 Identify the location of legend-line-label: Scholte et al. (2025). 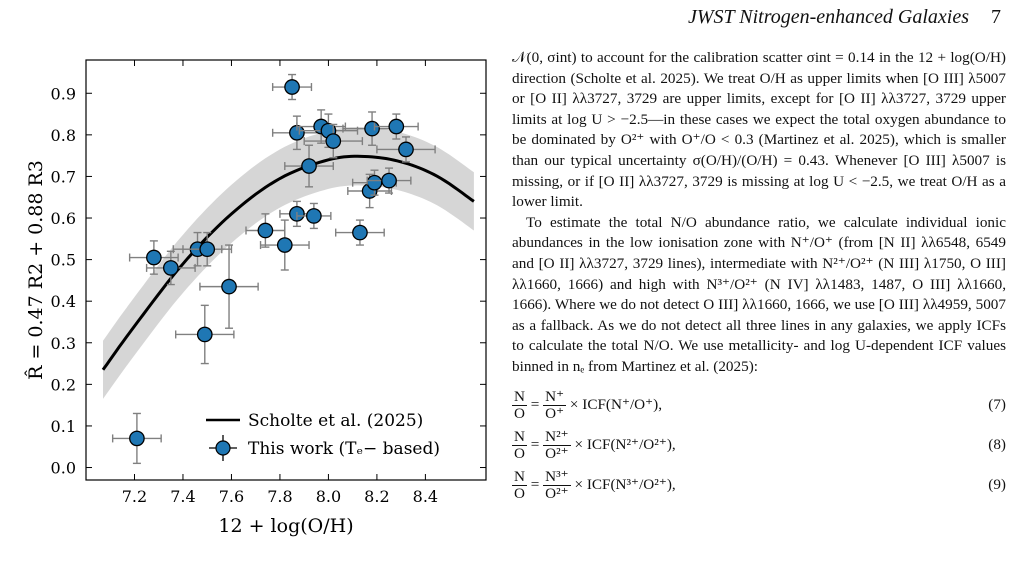
(335, 421).